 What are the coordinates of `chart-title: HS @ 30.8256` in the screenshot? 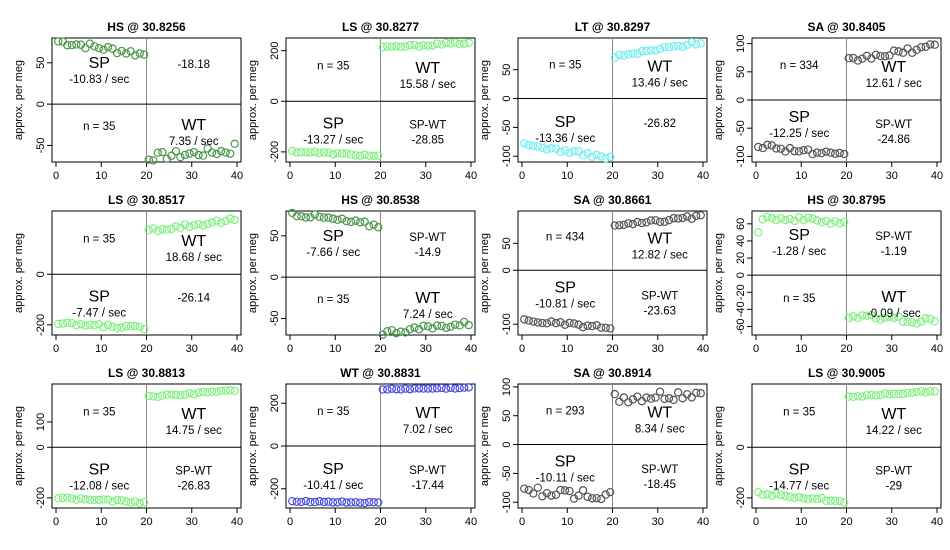 It's located at (146, 27).